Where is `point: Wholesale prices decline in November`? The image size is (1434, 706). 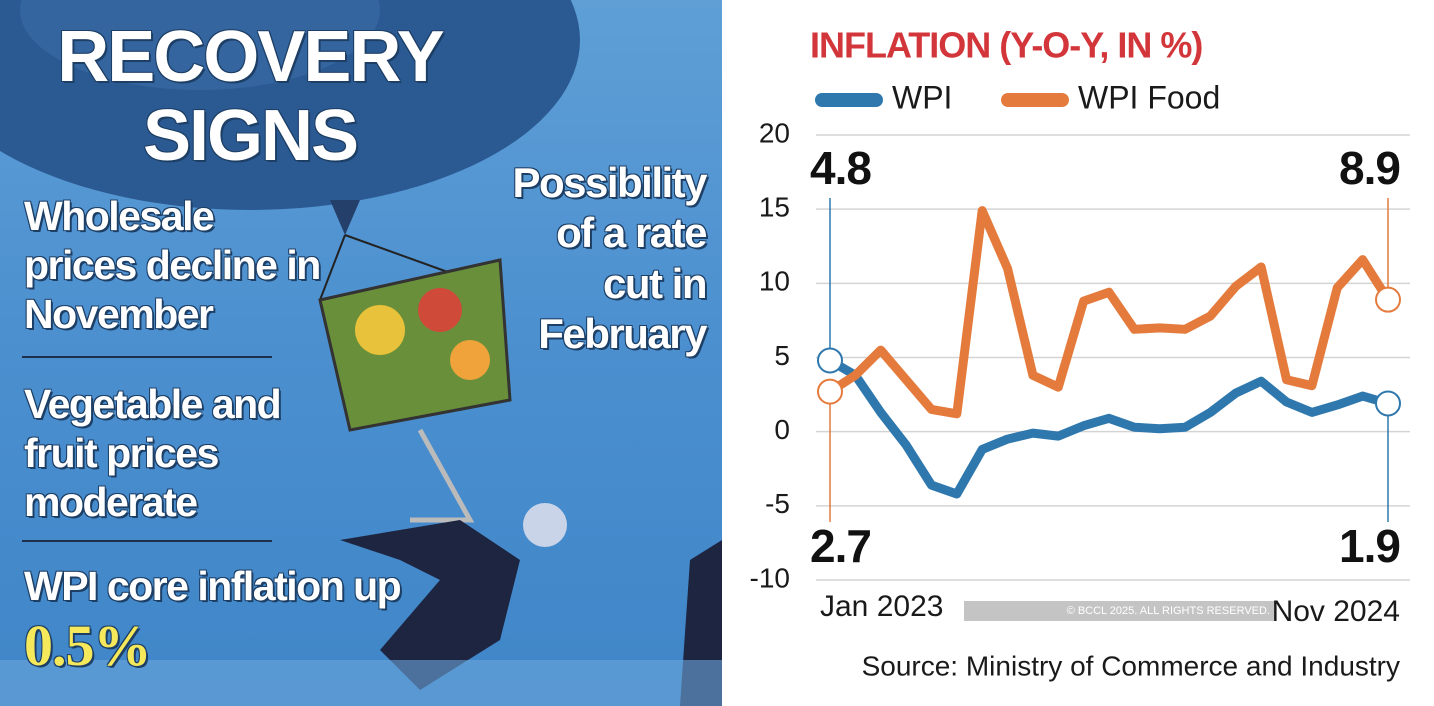 point: Wholesale prices decline in November is located at coordinates (172, 265).